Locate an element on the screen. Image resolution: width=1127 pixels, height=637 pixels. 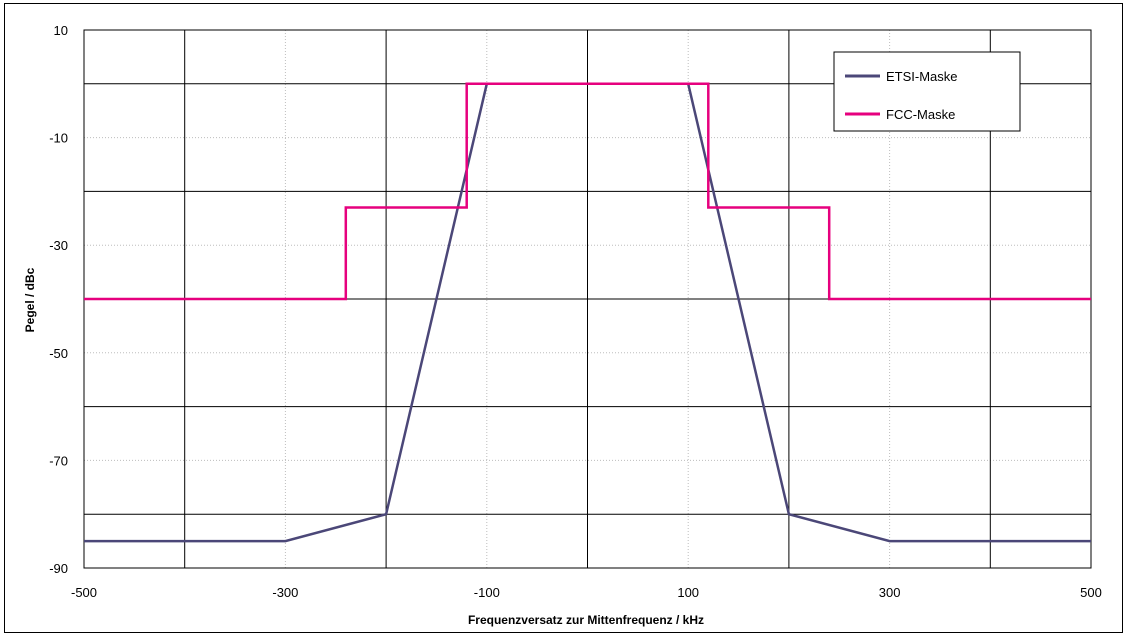
y-tick-label: -30 is located at coordinates (58, 245).